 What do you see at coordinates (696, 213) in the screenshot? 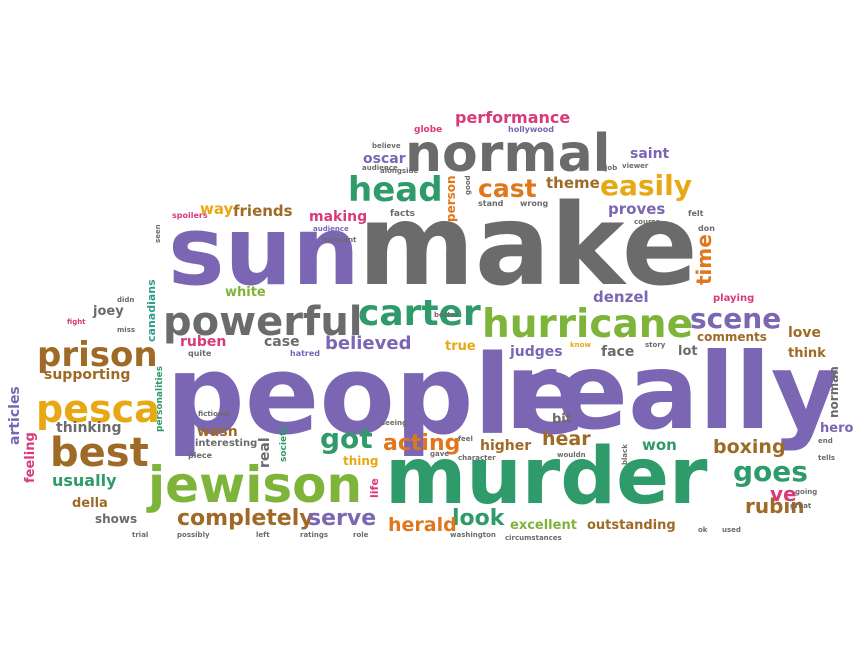
I see `word-felt: felt` at bounding box center [696, 213].